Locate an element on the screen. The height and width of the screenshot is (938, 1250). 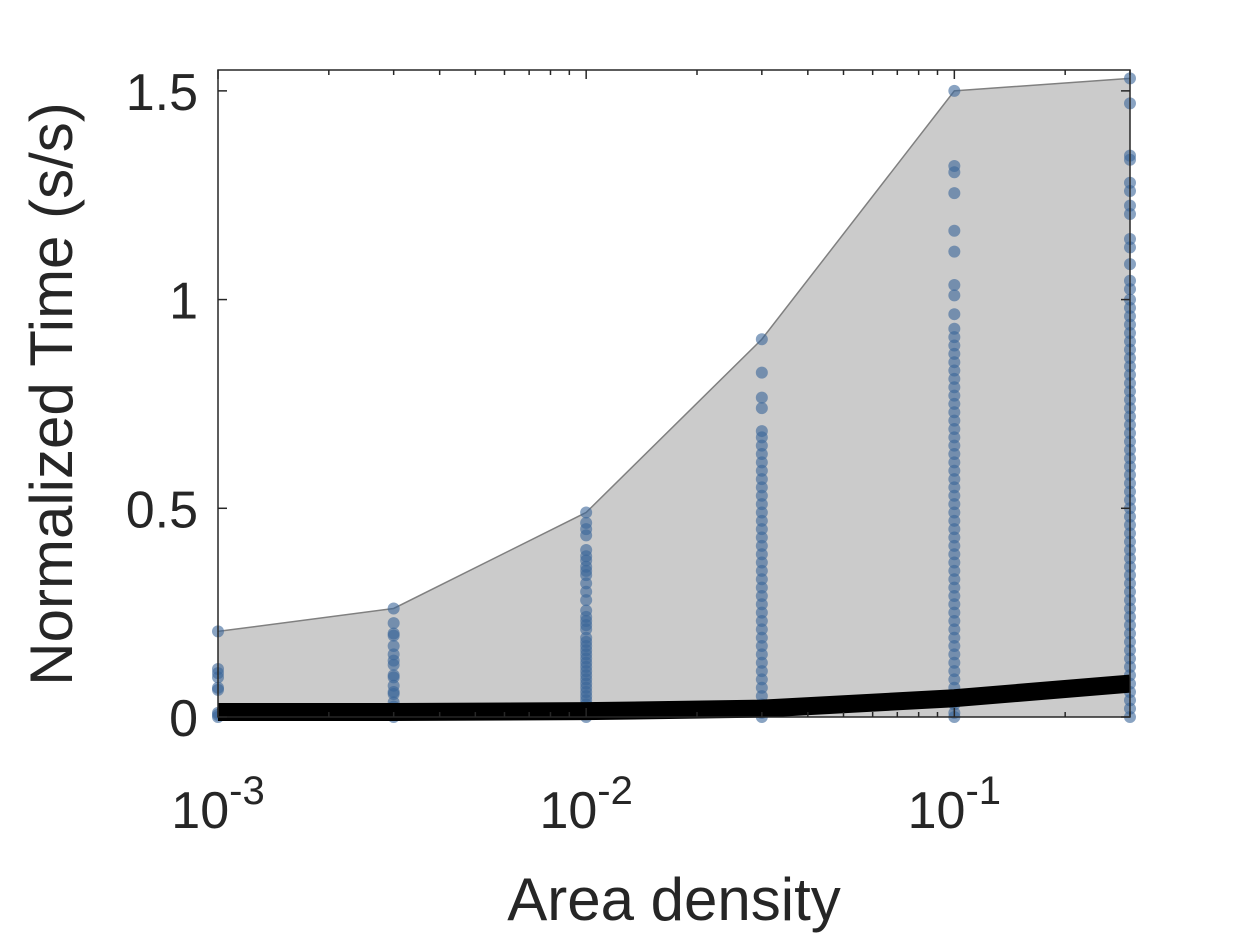
x-tick-label: 10⁻¹ is located at coordinates (954, 804).